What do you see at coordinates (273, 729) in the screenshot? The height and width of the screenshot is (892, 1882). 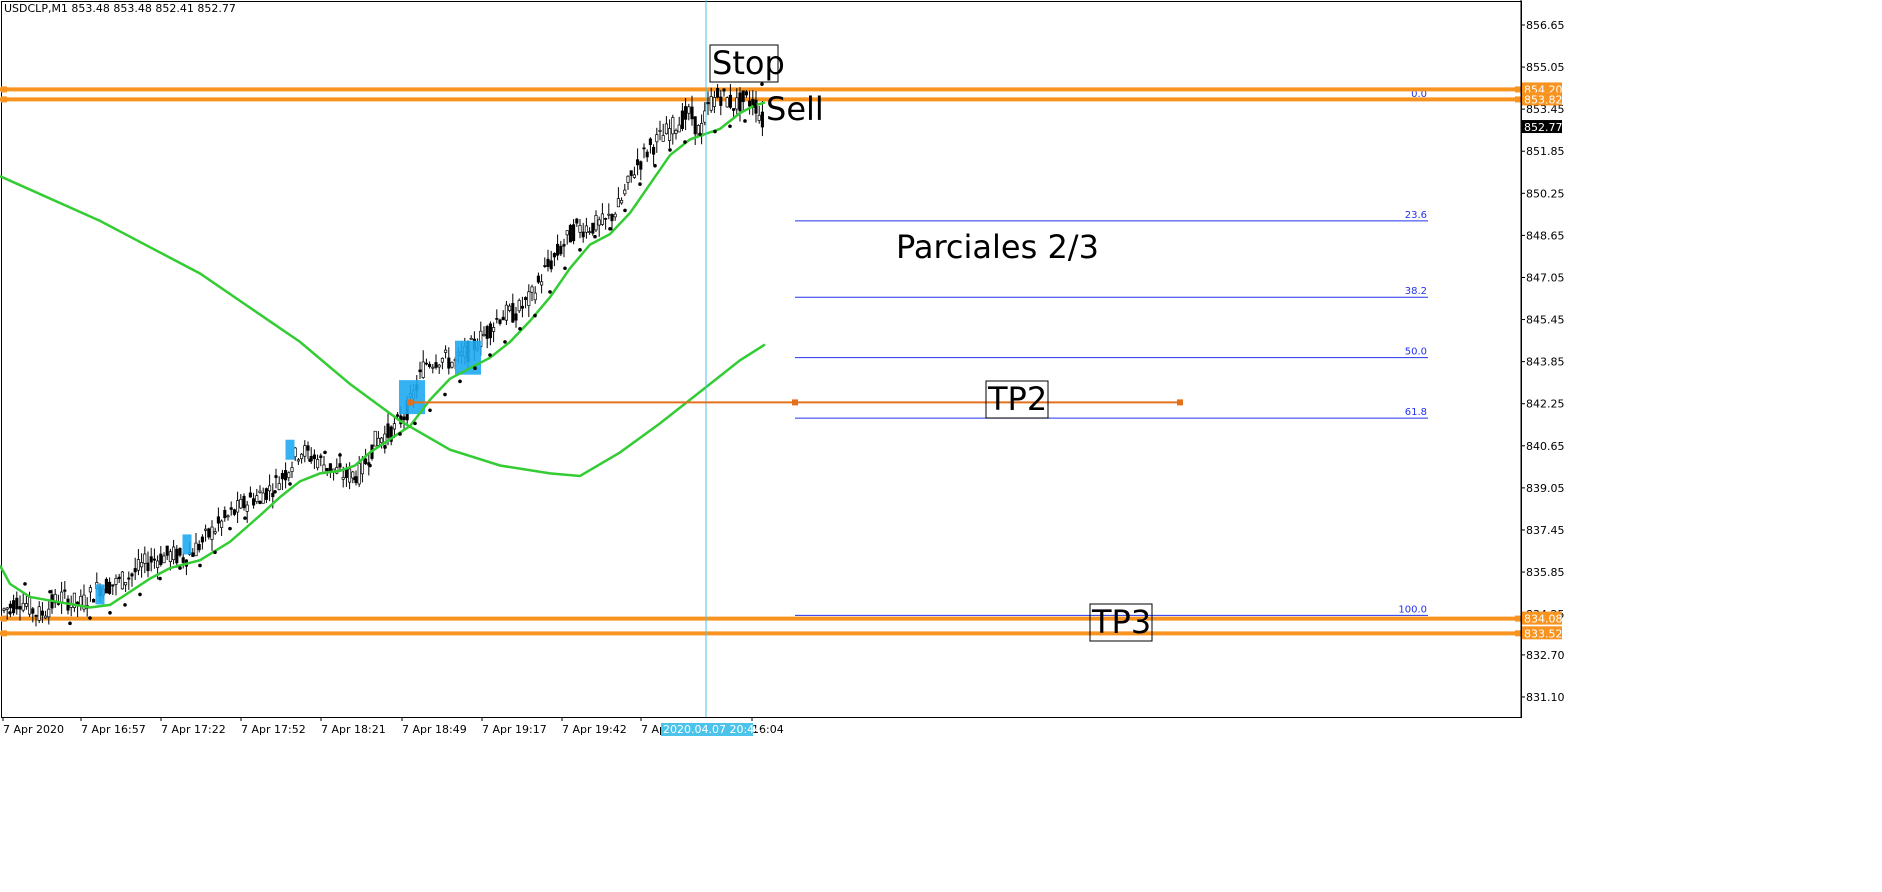 I see `x-tick-label: 7 Apr 17:52` at bounding box center [273, 729].